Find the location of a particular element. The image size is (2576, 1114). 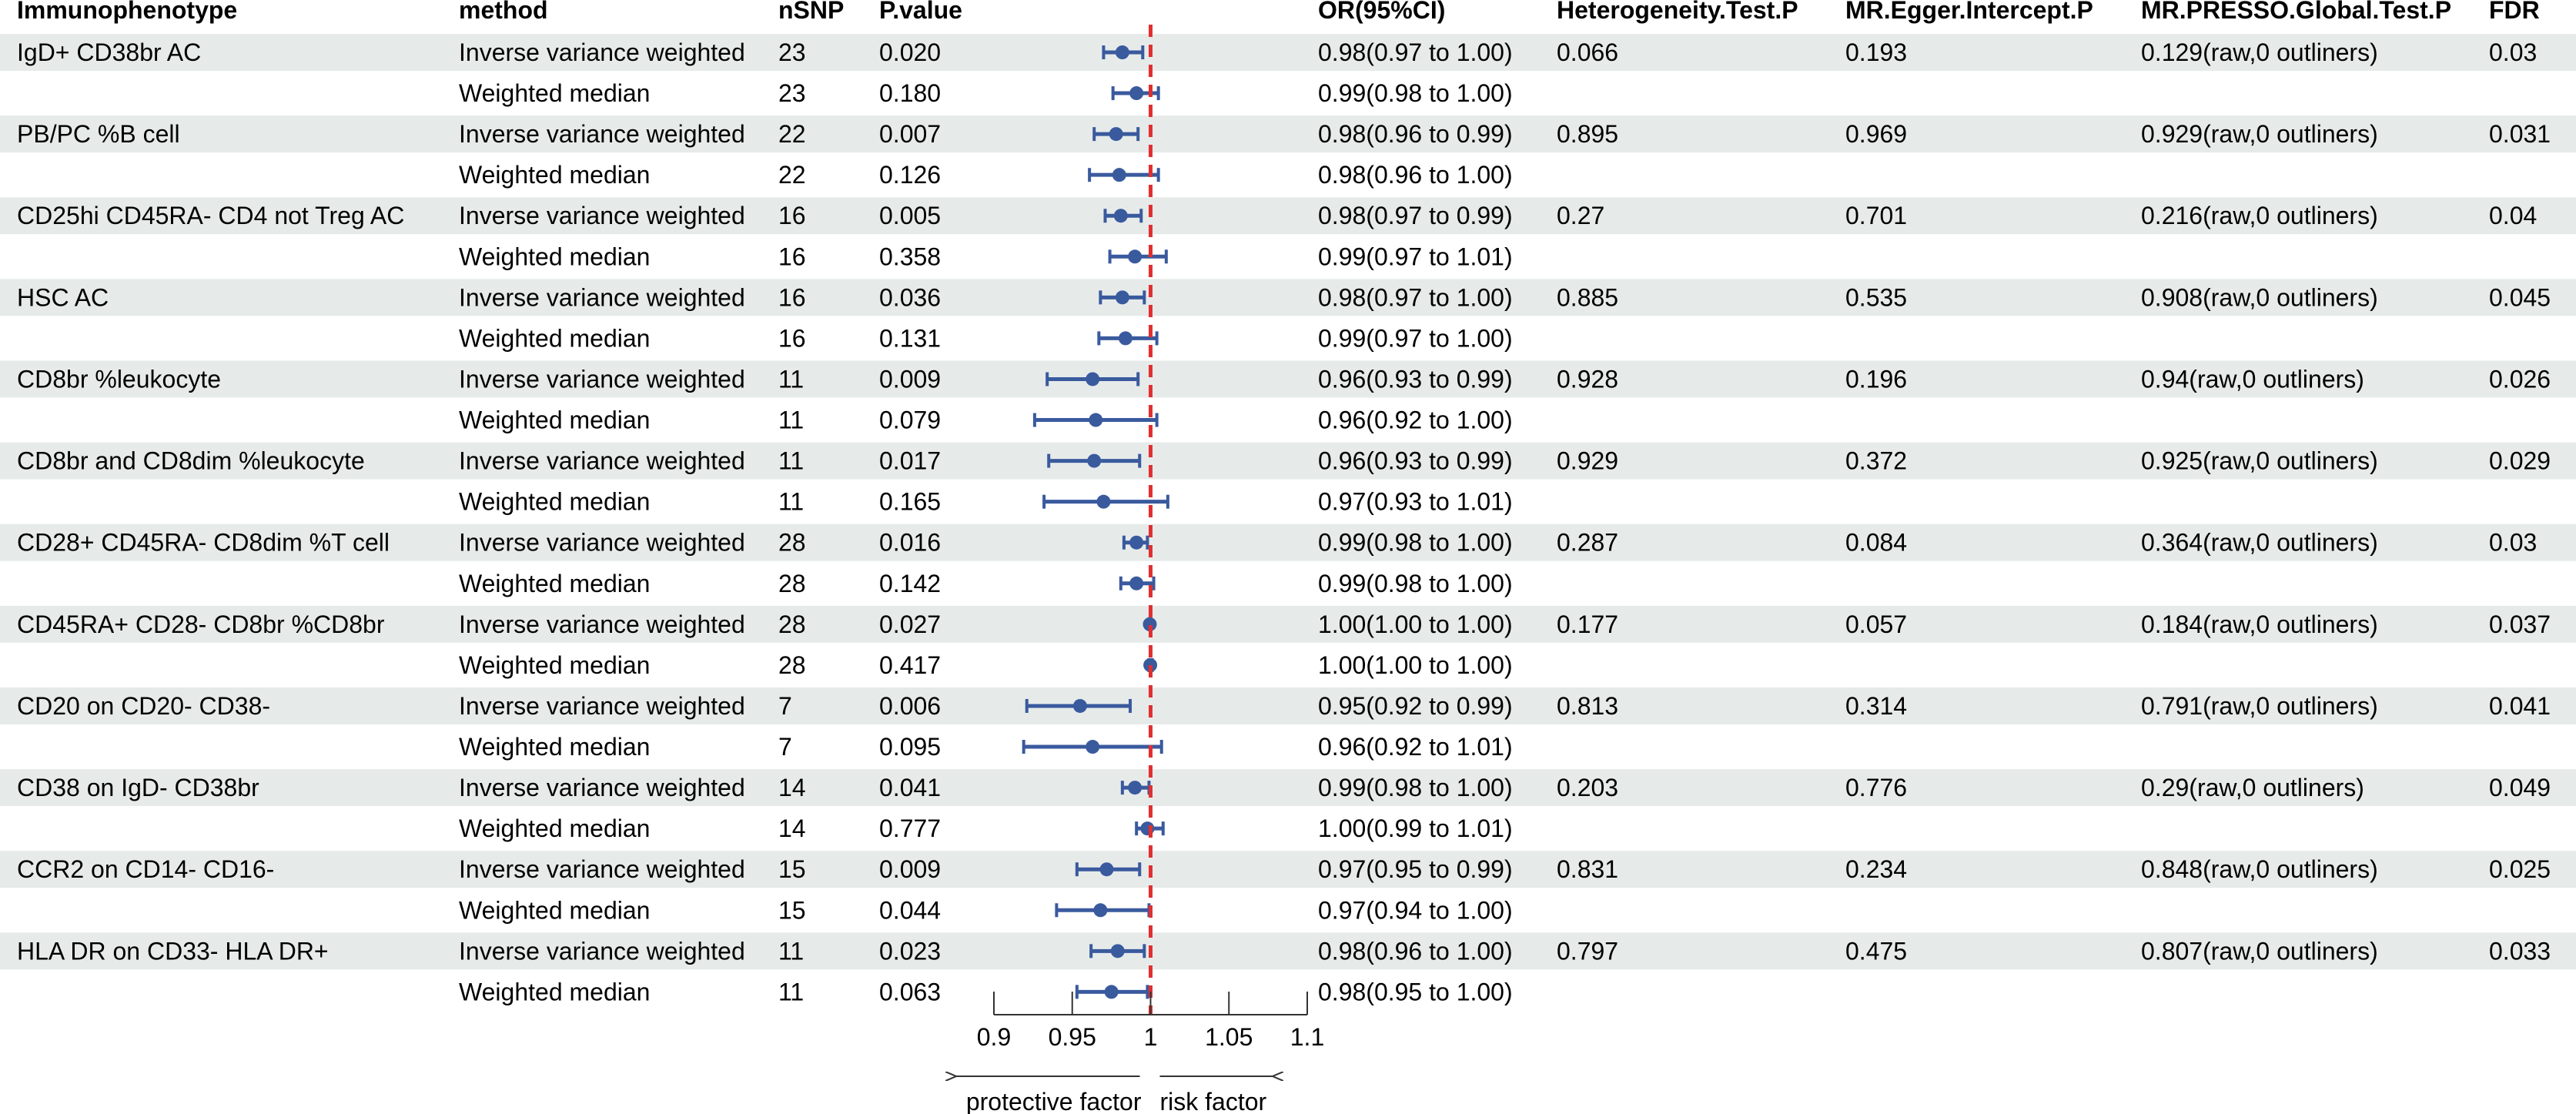

cell-fdr: 0.031 is located at coordinates (2520, 134).